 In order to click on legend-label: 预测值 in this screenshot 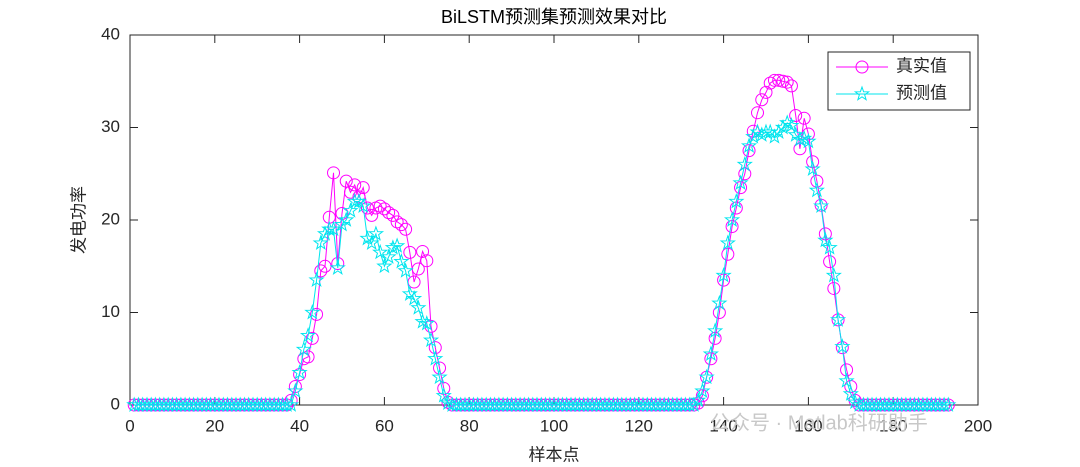, I will do `click(921, 92)`.